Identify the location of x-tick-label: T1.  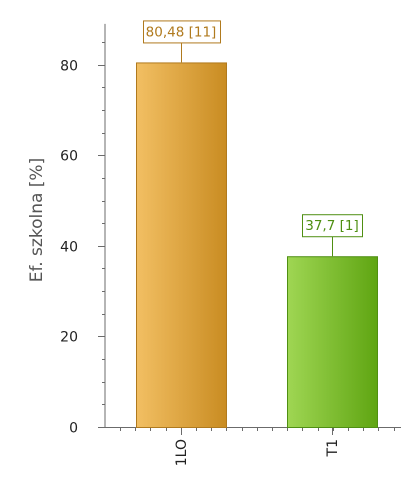
(333, 448).